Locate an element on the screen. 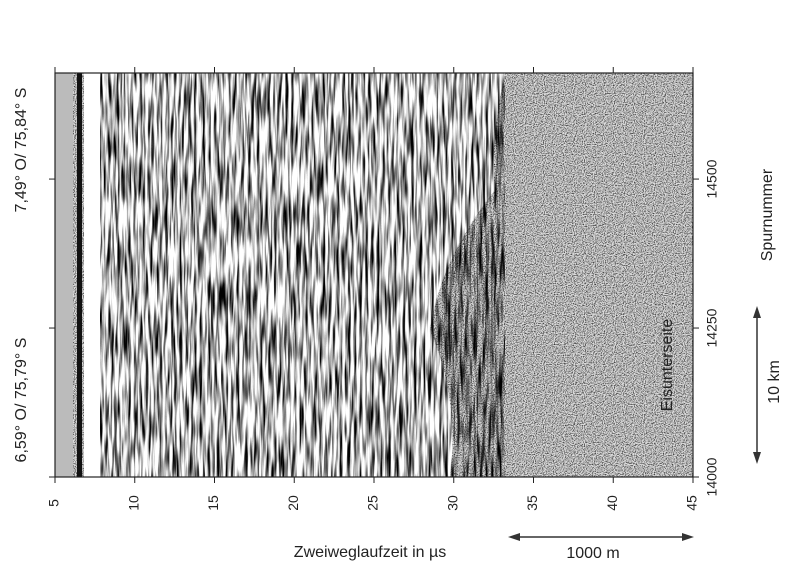  scale-bar-x is located at coordinates (601, 537).